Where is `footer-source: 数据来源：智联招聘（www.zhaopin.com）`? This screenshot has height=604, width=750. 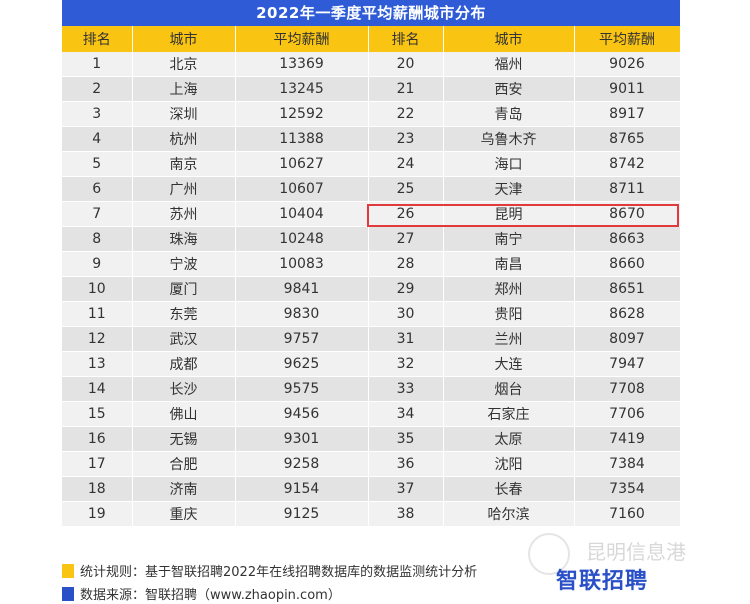
footer-source: 数据来源：智联招聘（www.zhaopin.com） is located at coordinates (201, 593).